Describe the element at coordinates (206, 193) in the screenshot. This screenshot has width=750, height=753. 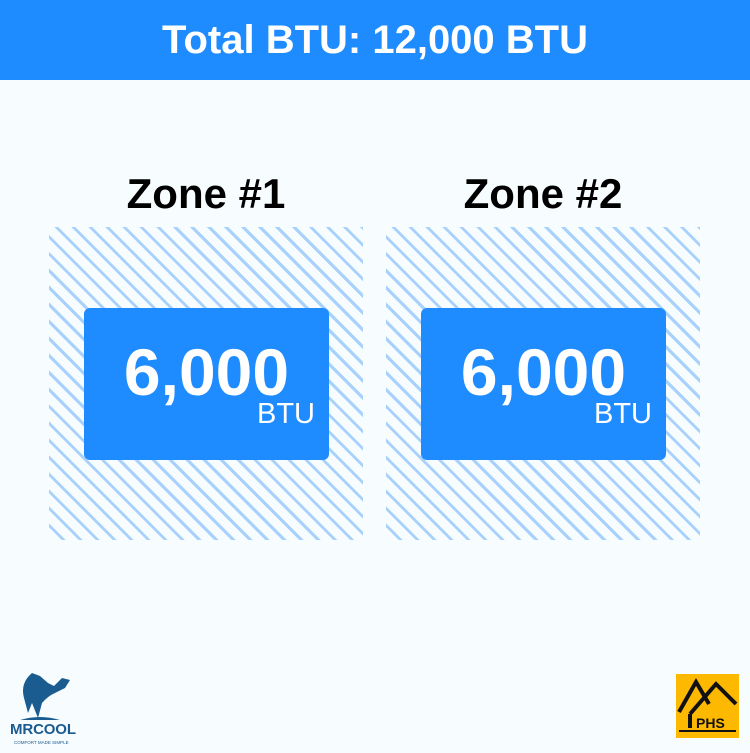
I see `zone-1-title: Zone #1` at that location.